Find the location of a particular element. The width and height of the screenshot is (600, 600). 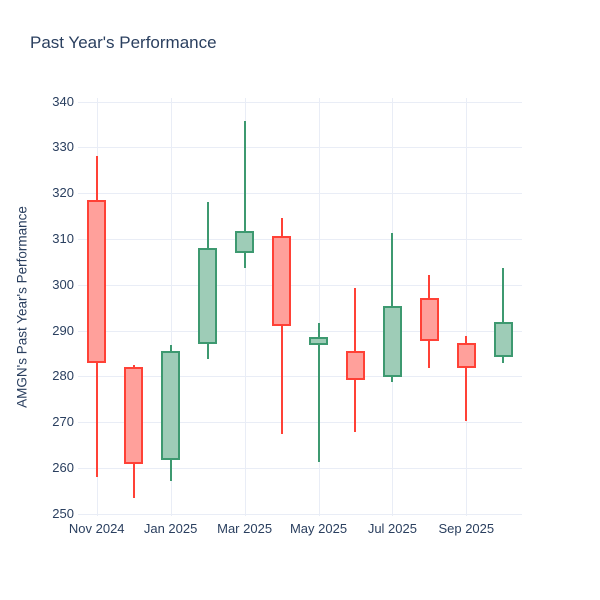

x-tick-label: May 2025 is located at coordinates (318, 528).